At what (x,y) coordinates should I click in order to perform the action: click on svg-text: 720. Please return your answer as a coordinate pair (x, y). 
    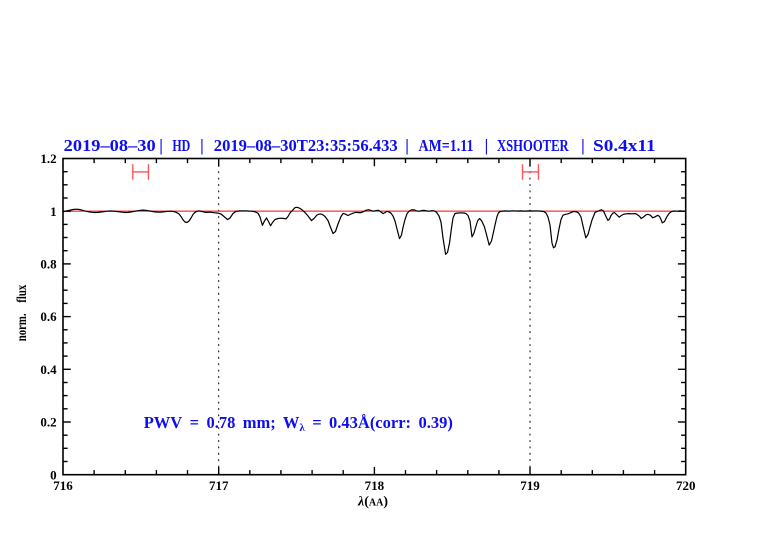
    Looking at the image, I should click on (686, 485).